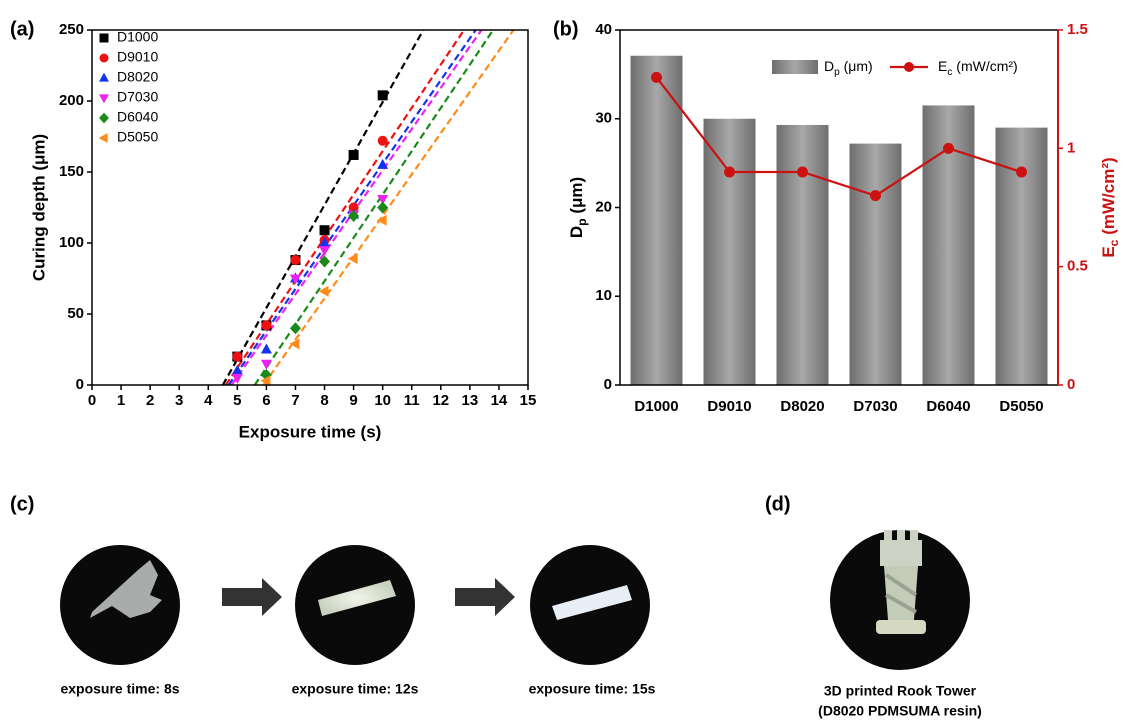  What do you see at coordinates (948, 406) in the screenshot?
I see `x-tick-label: D6040` at bounding box center [948, 406].